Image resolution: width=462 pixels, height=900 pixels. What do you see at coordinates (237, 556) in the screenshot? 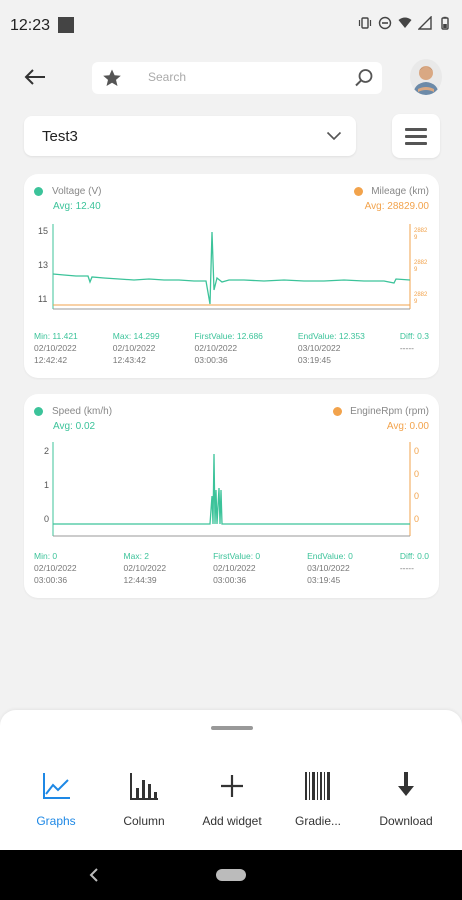
I see `stat-label: FirstValue: 0` at bounding box center [237, 556].